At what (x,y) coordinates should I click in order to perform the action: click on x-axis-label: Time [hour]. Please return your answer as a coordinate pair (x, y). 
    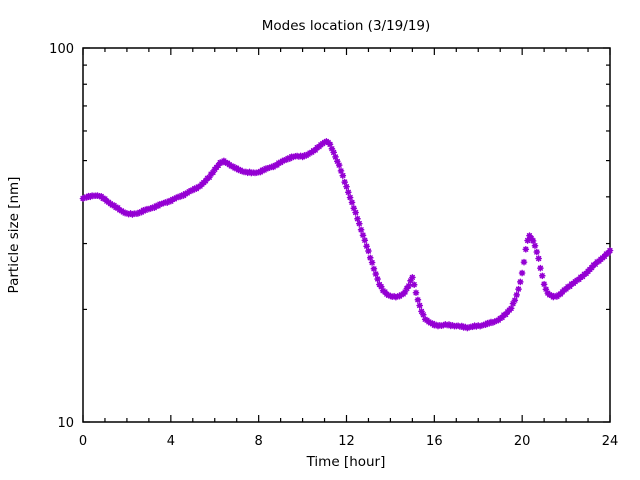
    Looking at the image, I should click on (346, 462).